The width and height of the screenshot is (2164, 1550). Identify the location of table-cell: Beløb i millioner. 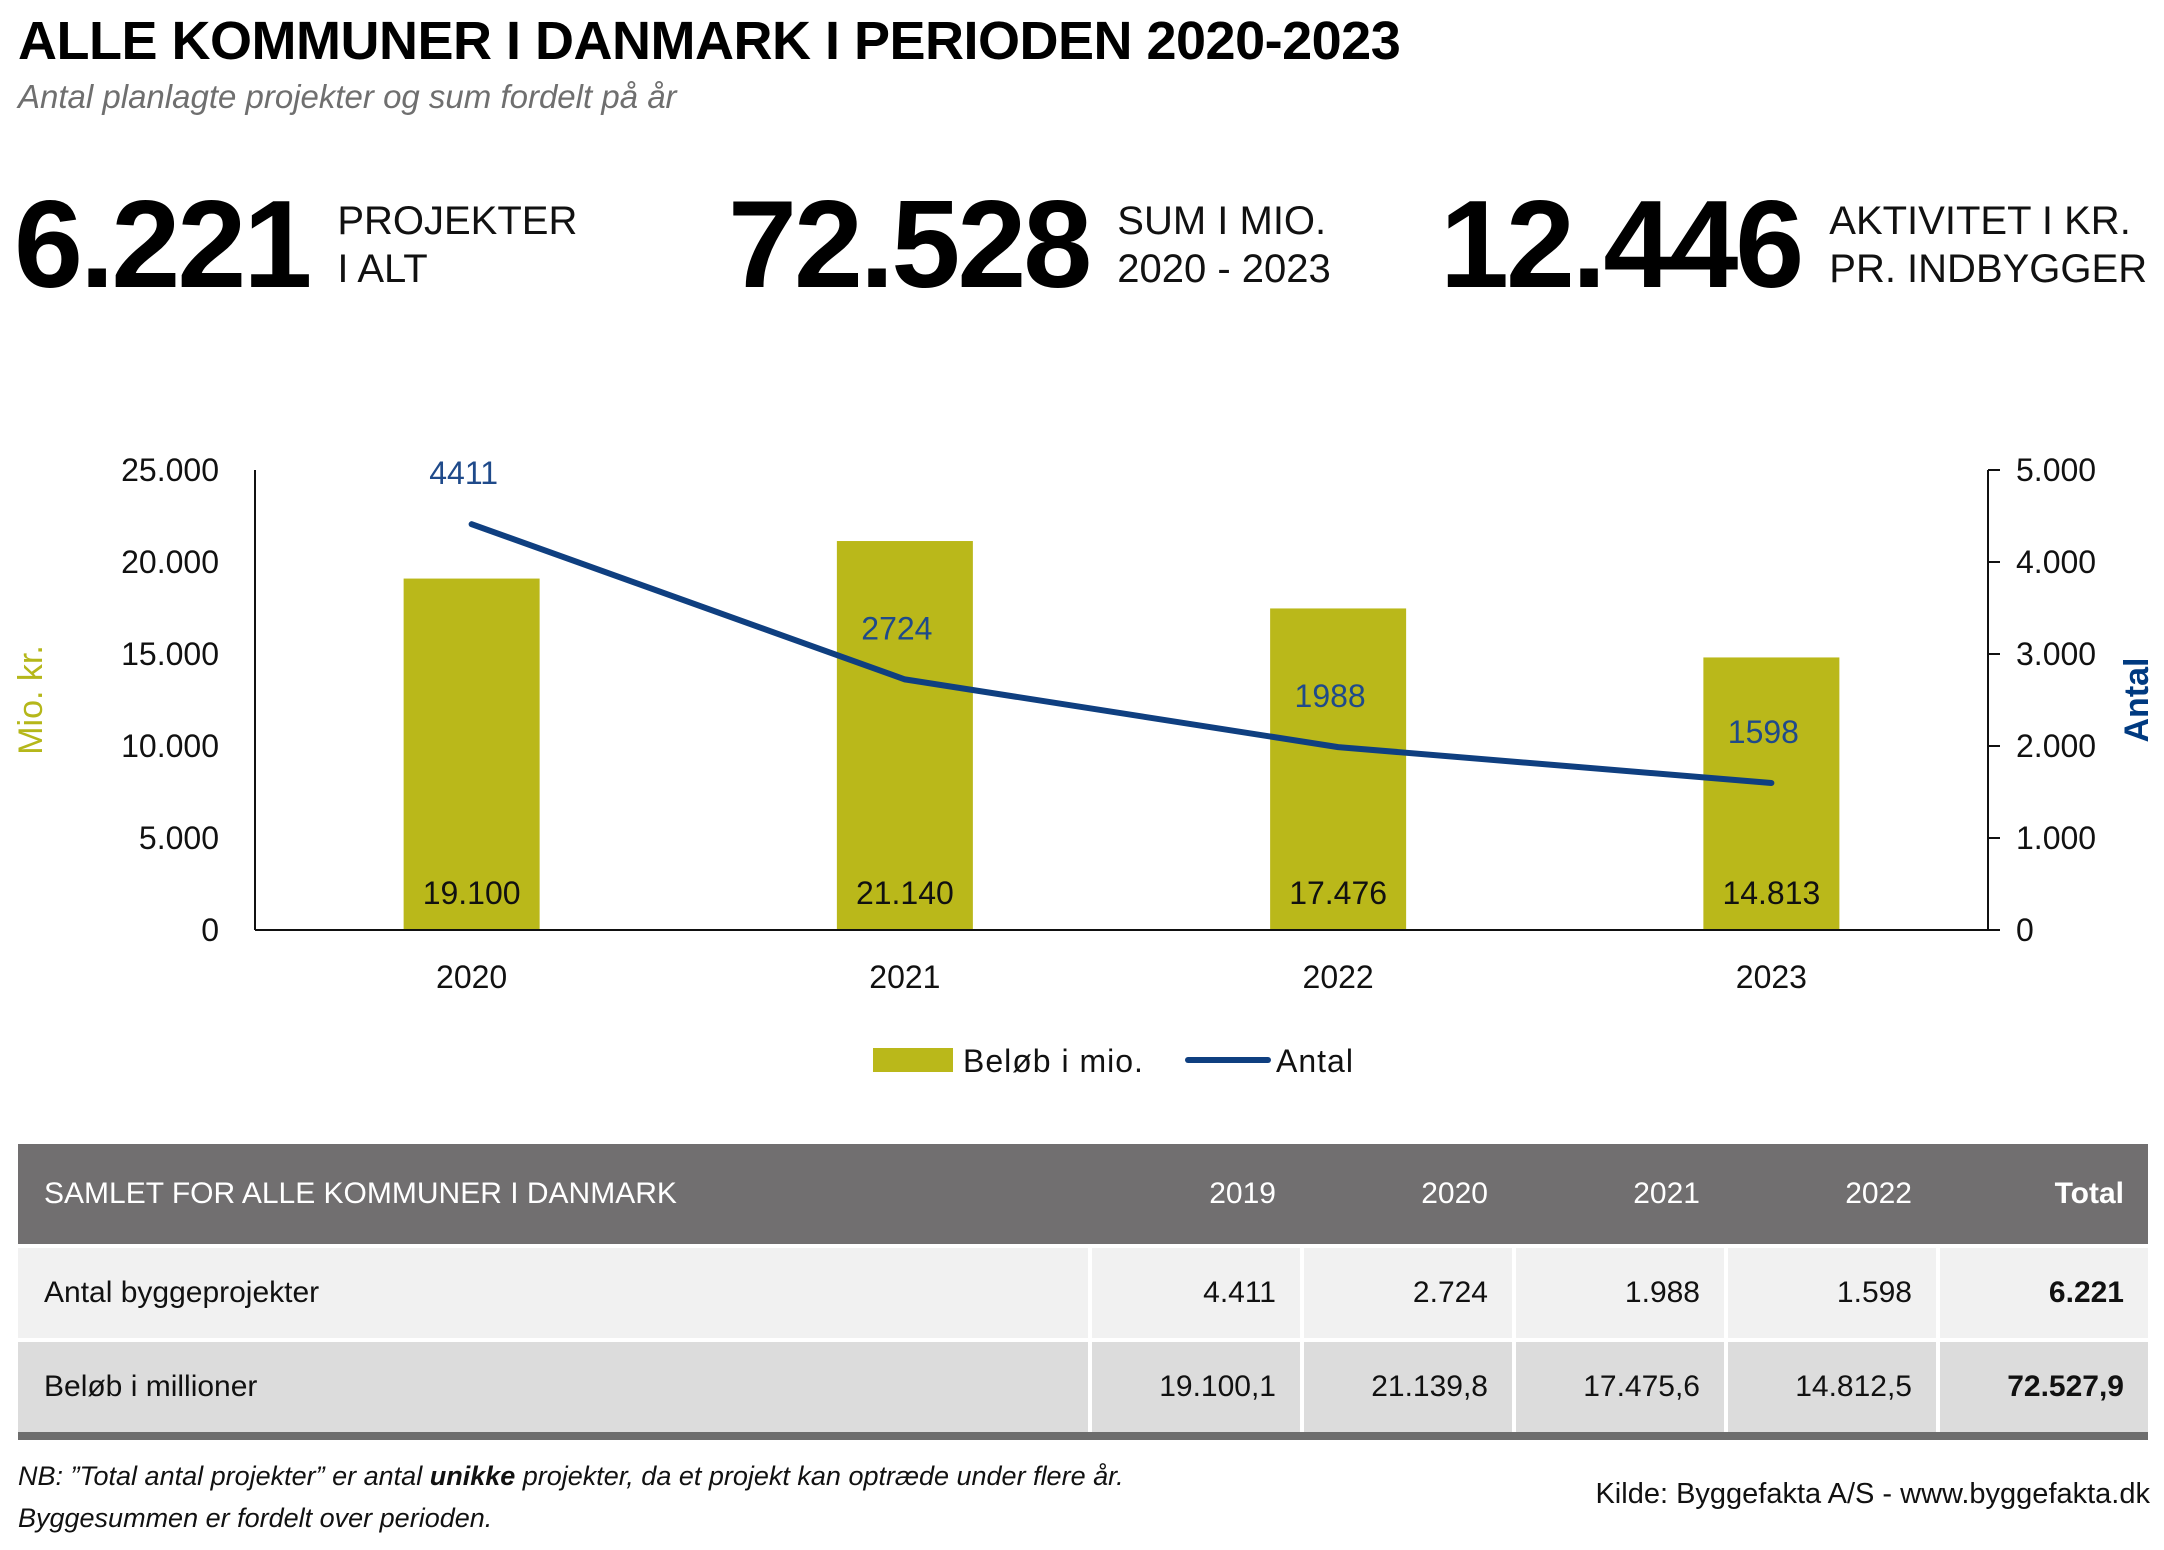
(151, 1386).